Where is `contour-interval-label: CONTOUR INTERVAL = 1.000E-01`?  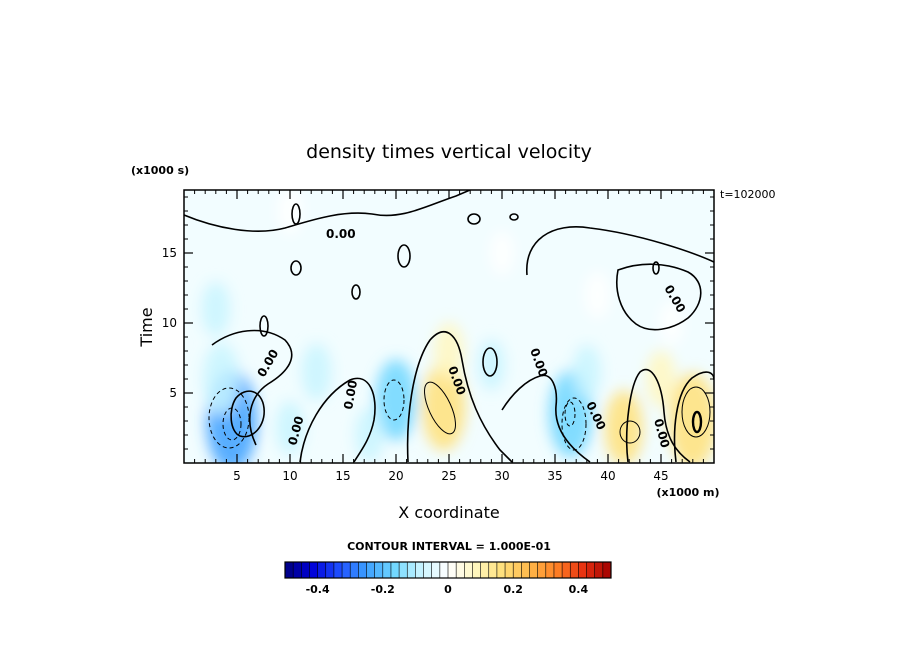
contour-interval-label: CONTOUR INTERVAL = 1.000E-01 is located at coordinates (449, 546).